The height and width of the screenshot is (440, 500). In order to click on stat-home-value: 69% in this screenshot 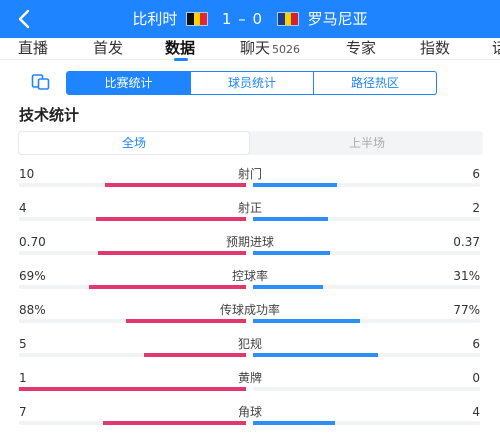, I will do `click(32, 276)`.